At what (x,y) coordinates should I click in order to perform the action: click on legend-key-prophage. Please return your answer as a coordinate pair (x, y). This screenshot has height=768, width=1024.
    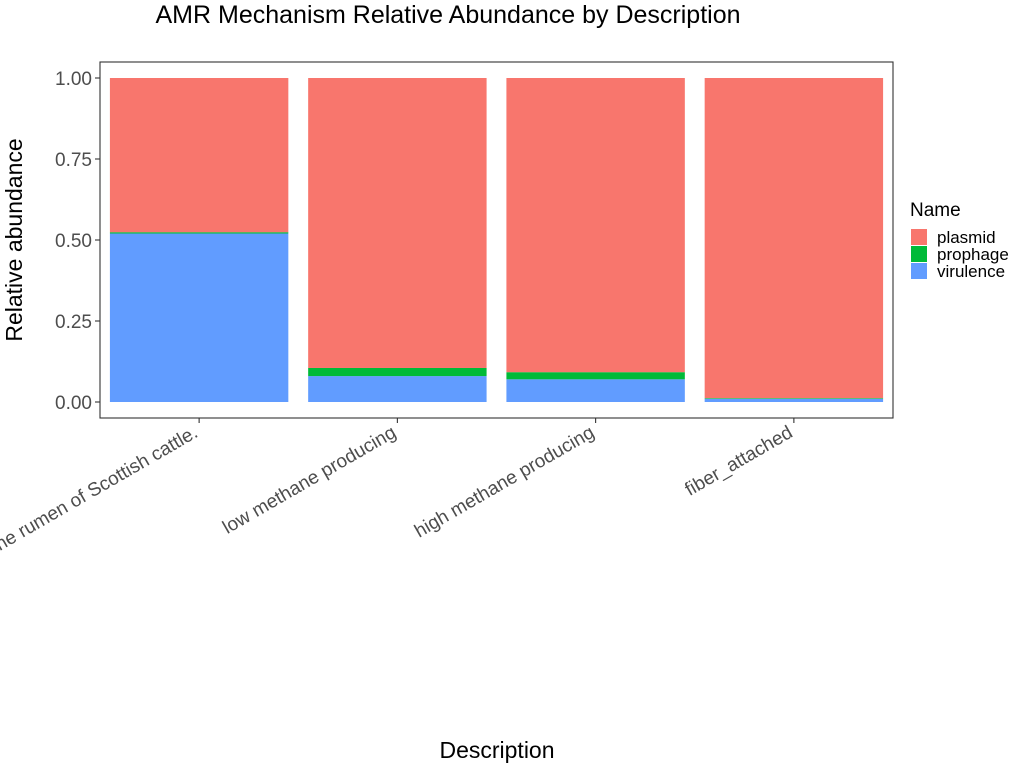
    Looking at the image, I should click on (919, 254).